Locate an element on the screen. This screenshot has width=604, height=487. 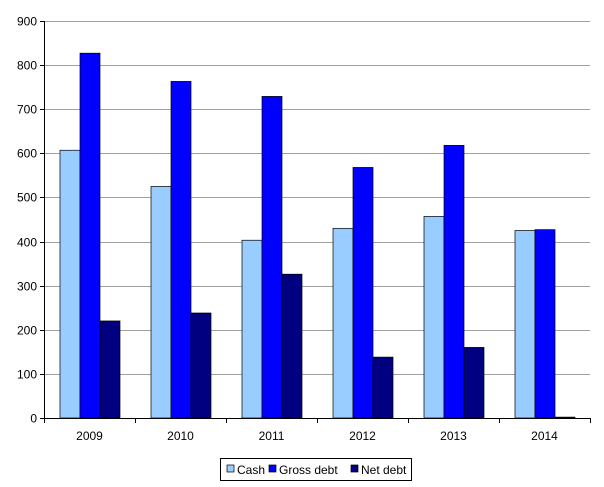
bar-cash-2013 is located at coordinates (434, 317).